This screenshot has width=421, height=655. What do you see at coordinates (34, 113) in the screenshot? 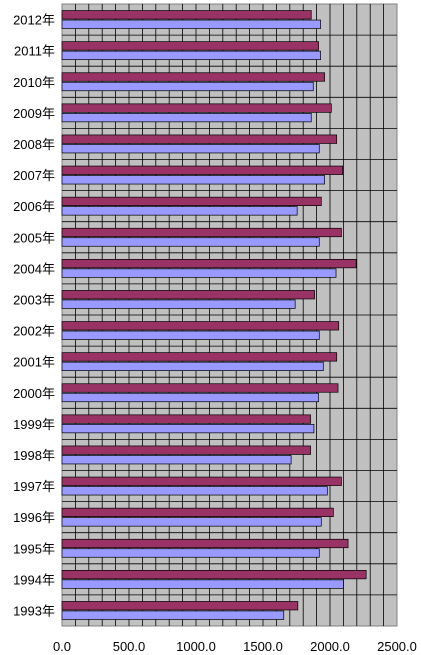
I see `category-label: 2009年` at bounding box center [34, 113].